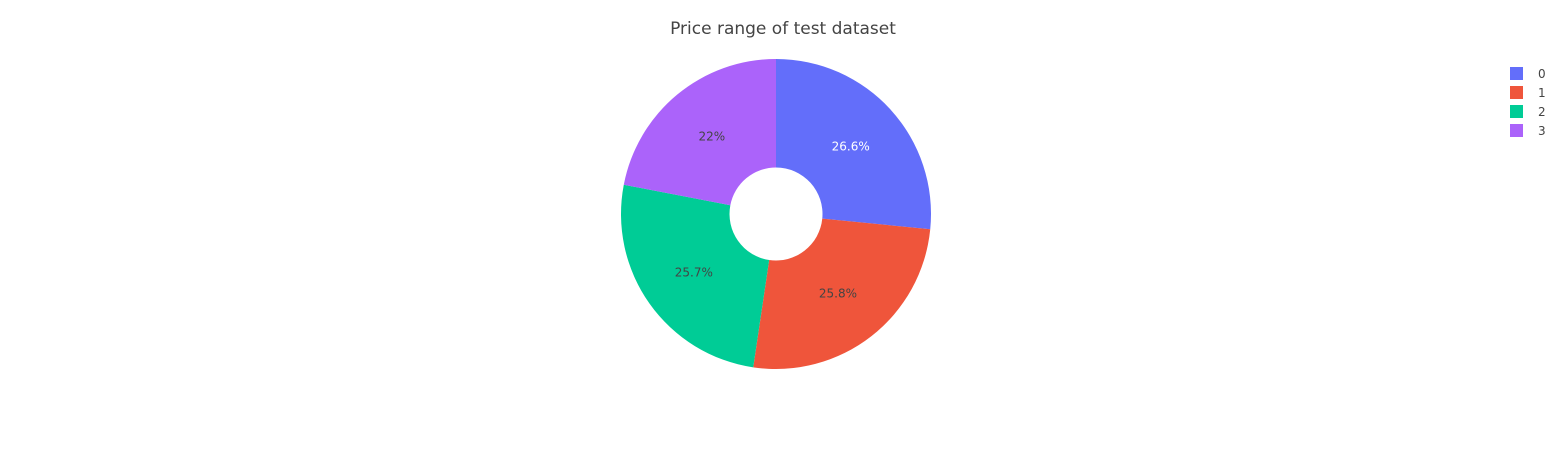 This screenshot has height=450, width=1566. I want to click on legend: 0 1 2 3, so click(1528, 102).